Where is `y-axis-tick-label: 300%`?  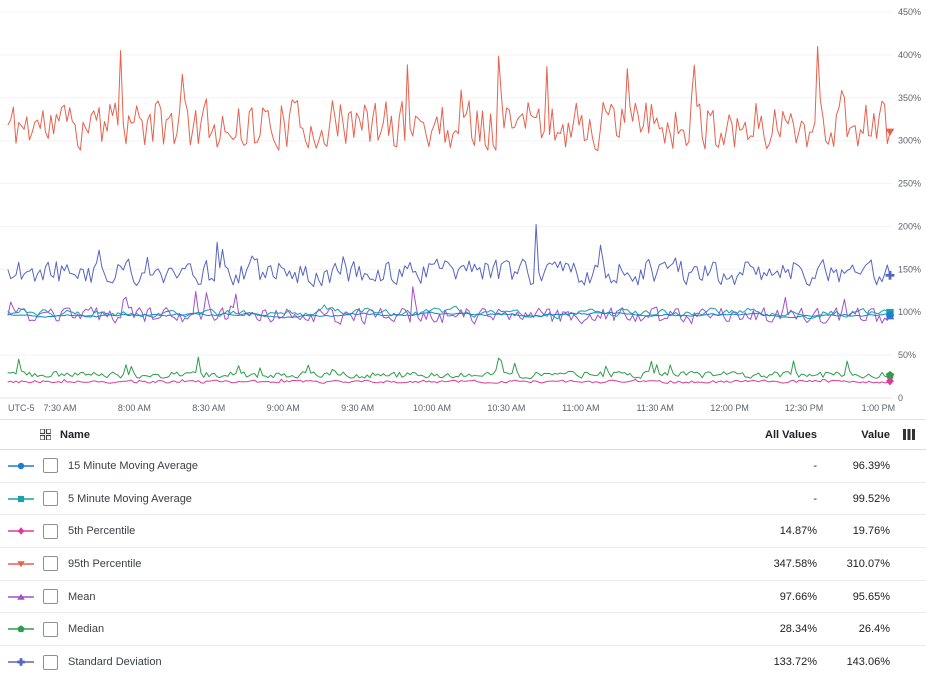
y-axis-tick-label: 300% is located at coordinates (909, 141).